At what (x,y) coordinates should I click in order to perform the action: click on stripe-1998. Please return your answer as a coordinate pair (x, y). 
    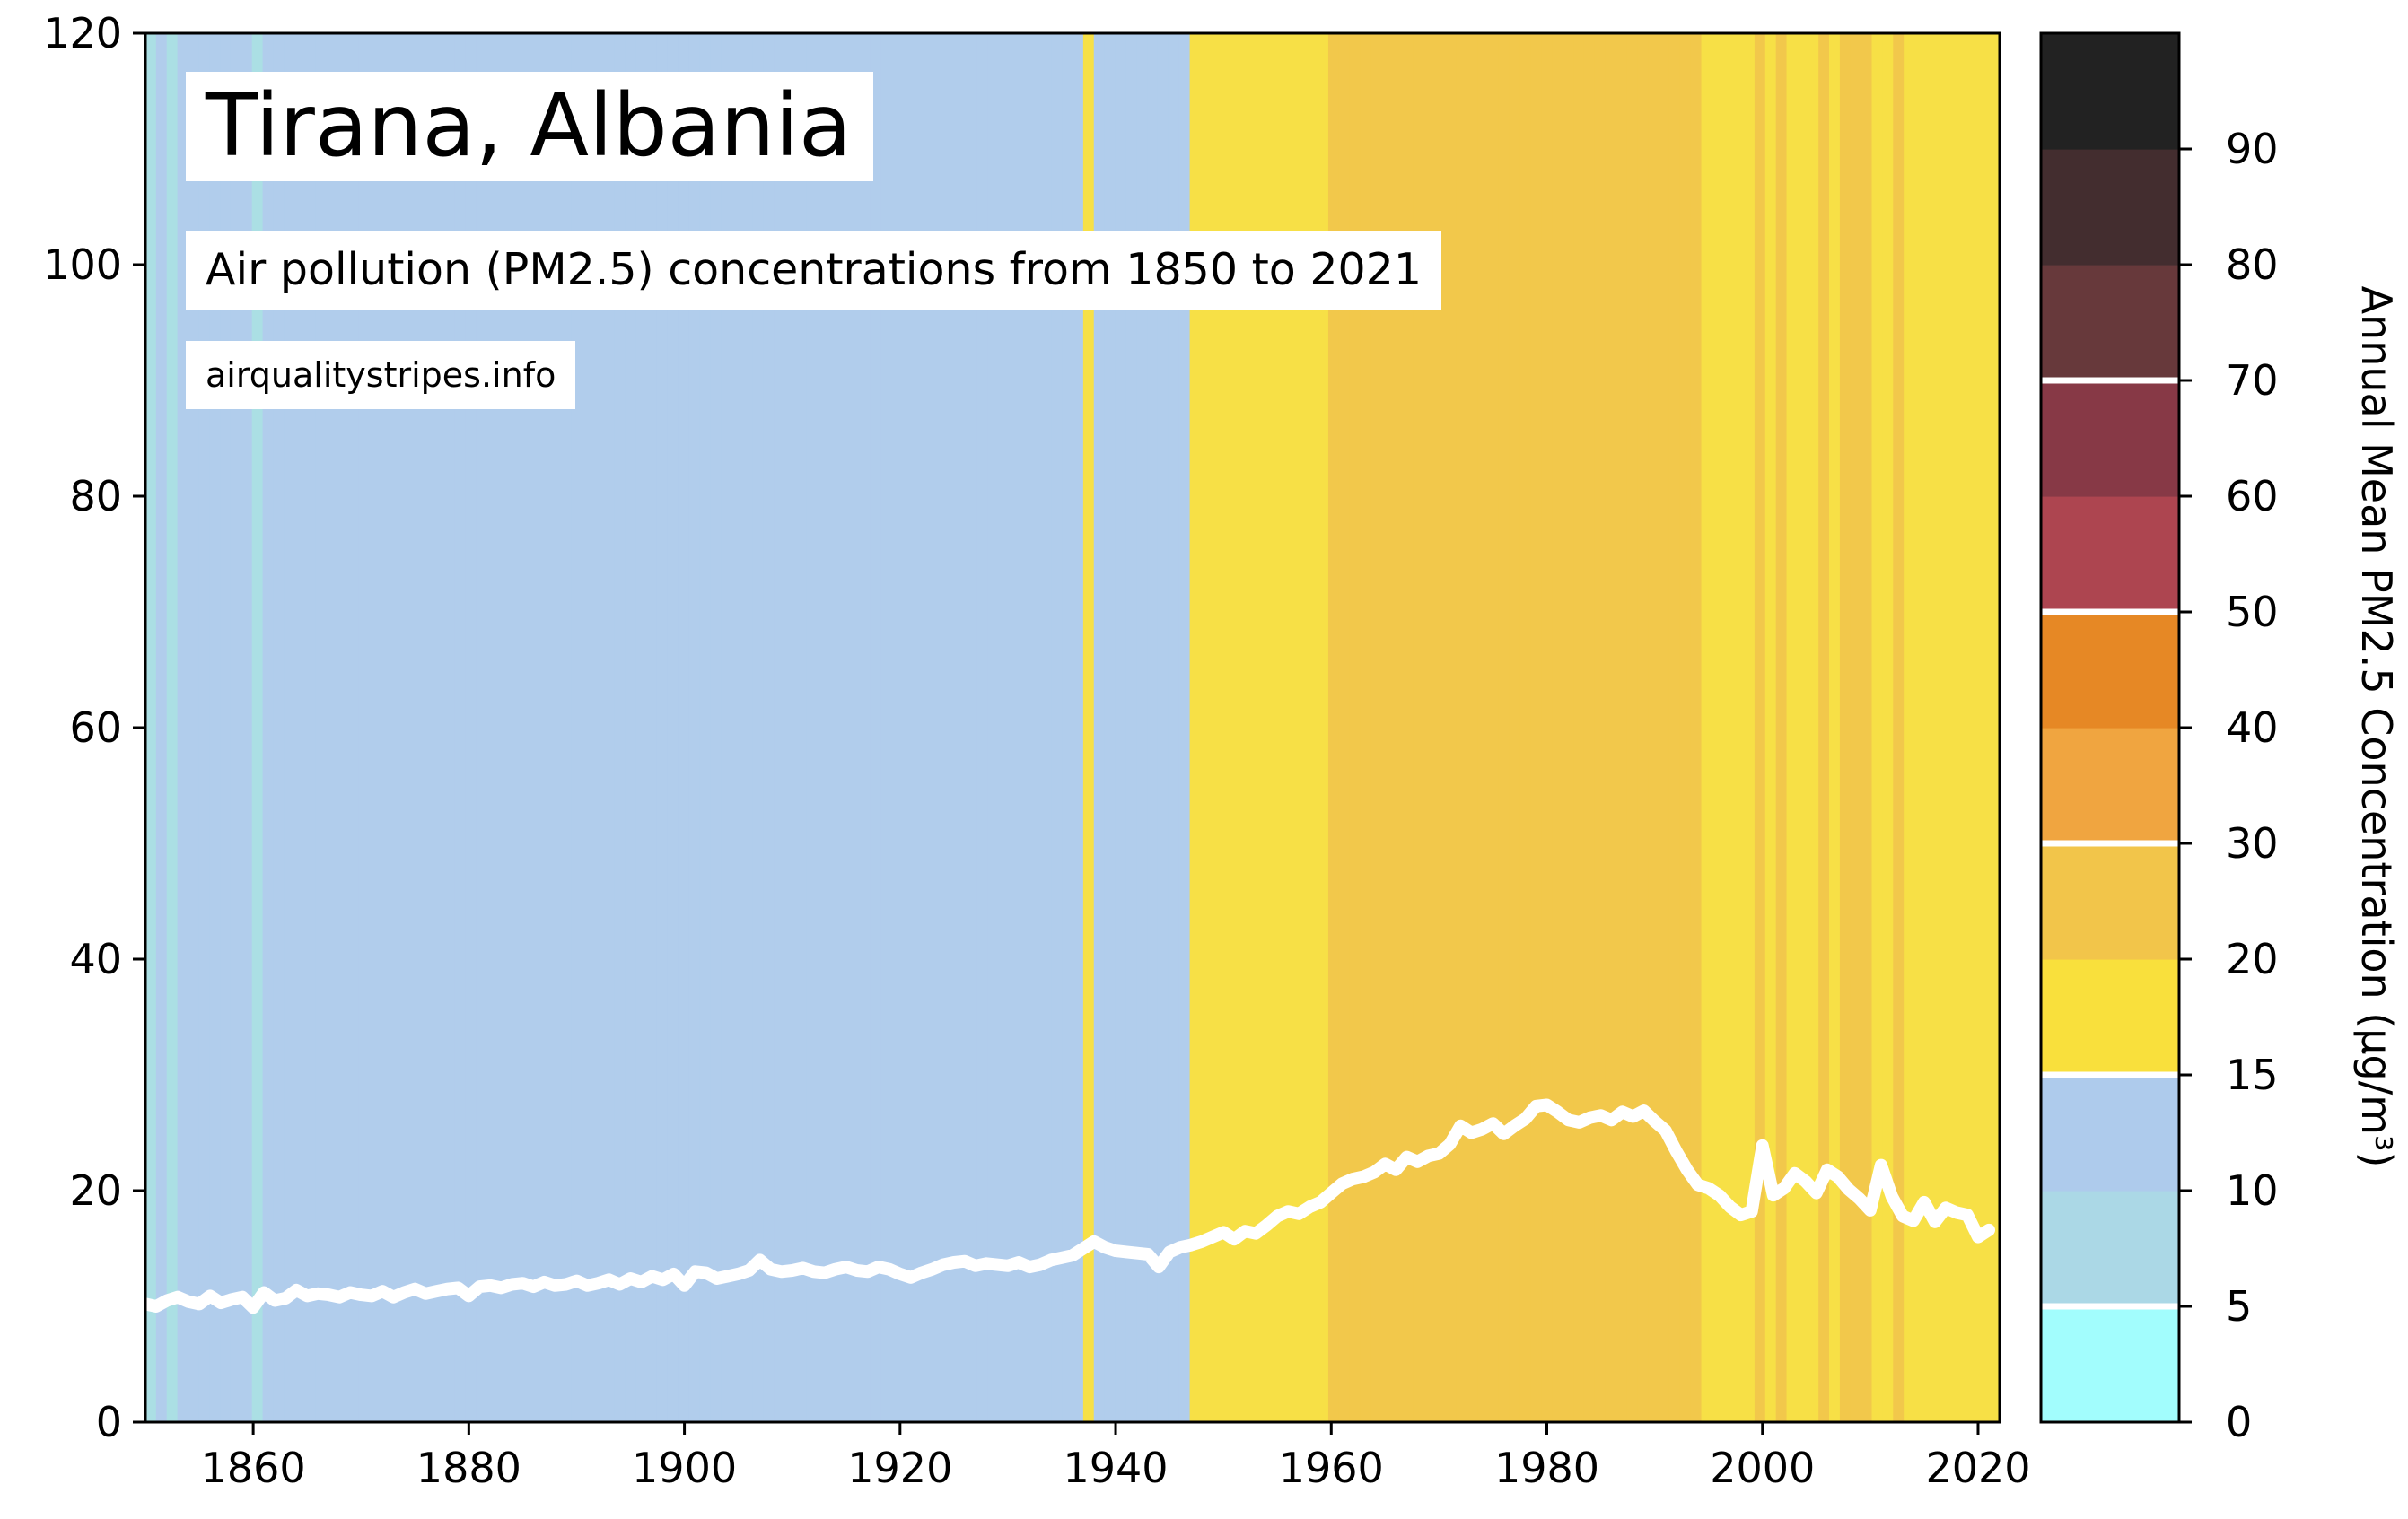
    Looking at the image, I should click on (1728, 727).